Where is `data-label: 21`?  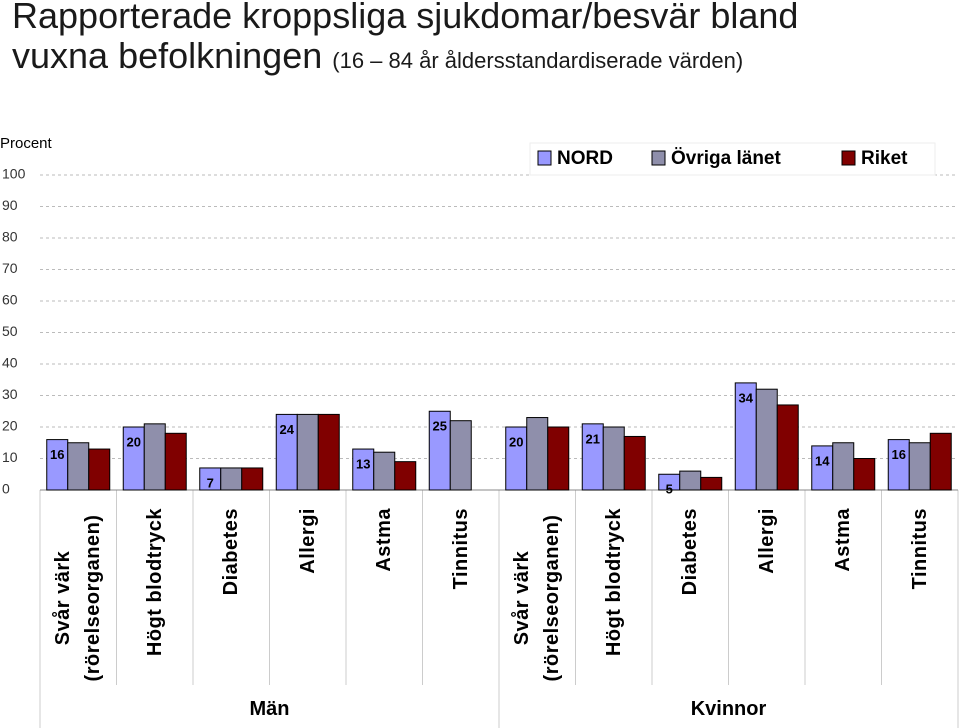 data-label: 21 is located at coordinates (593, 438).